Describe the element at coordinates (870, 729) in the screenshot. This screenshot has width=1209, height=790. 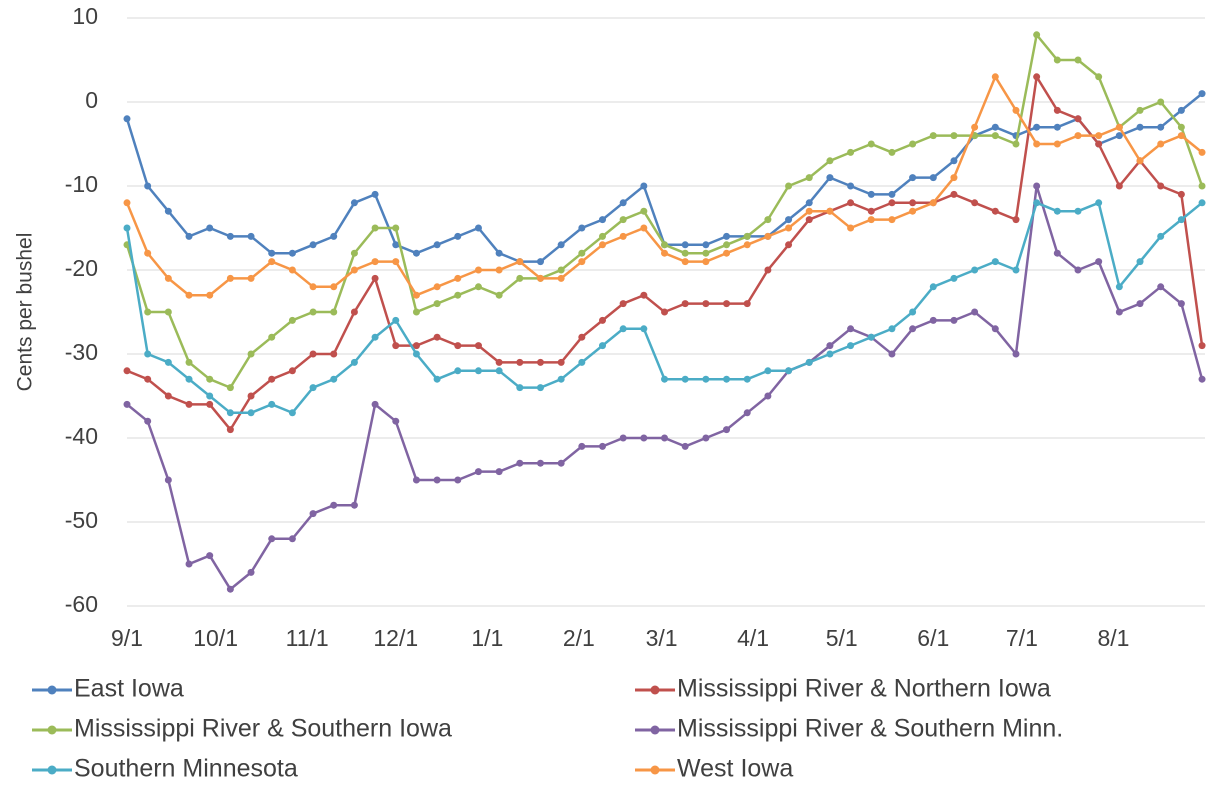
I see `legend-label: Mississippi River & Southern Minn.` at that location.